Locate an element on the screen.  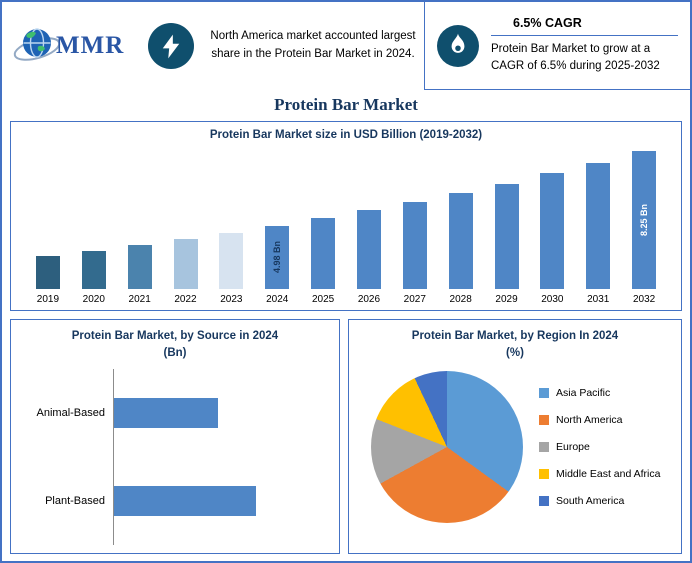
bar-column-2024: 4.98 Bn 2024 is located at coordinates (277, 226).